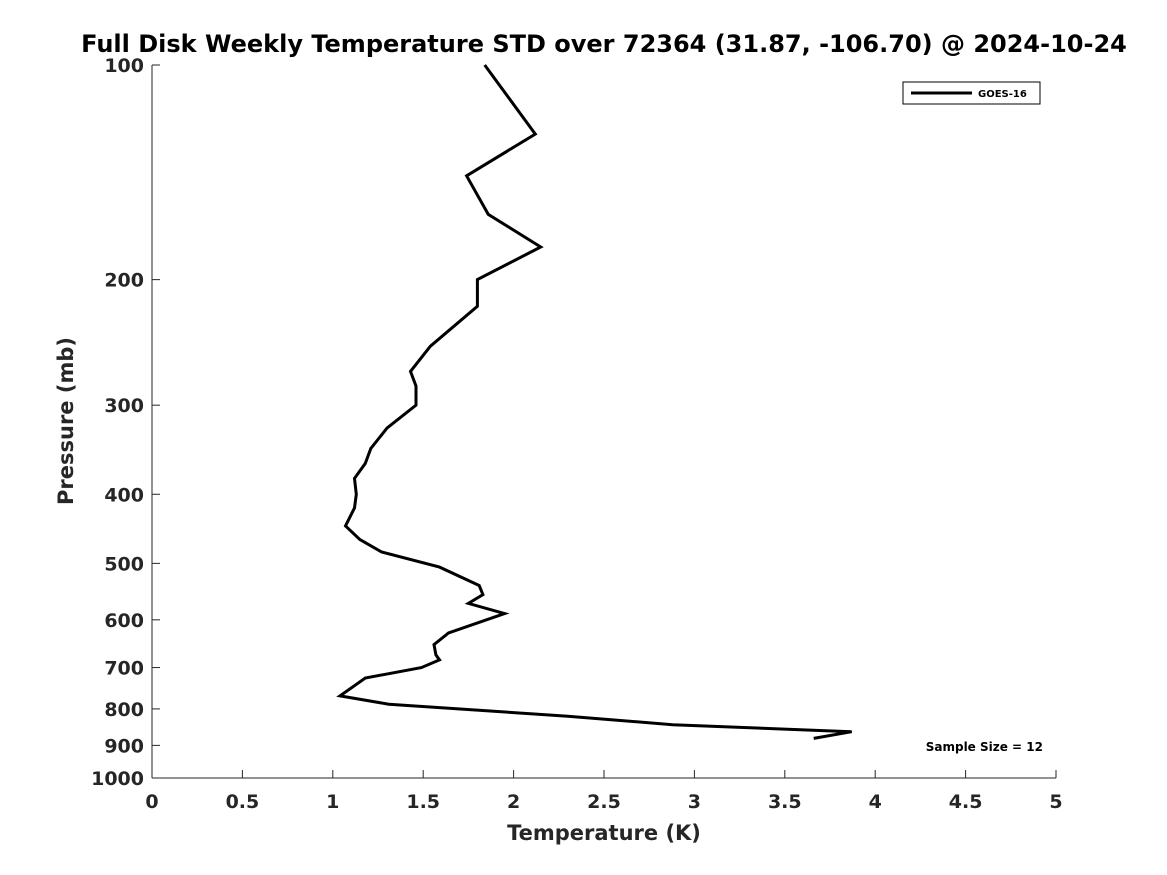 Image resolution: width=1167 pixels, height=875 pixels. I want to click on y-tick-label: 400, so click(124, 495).